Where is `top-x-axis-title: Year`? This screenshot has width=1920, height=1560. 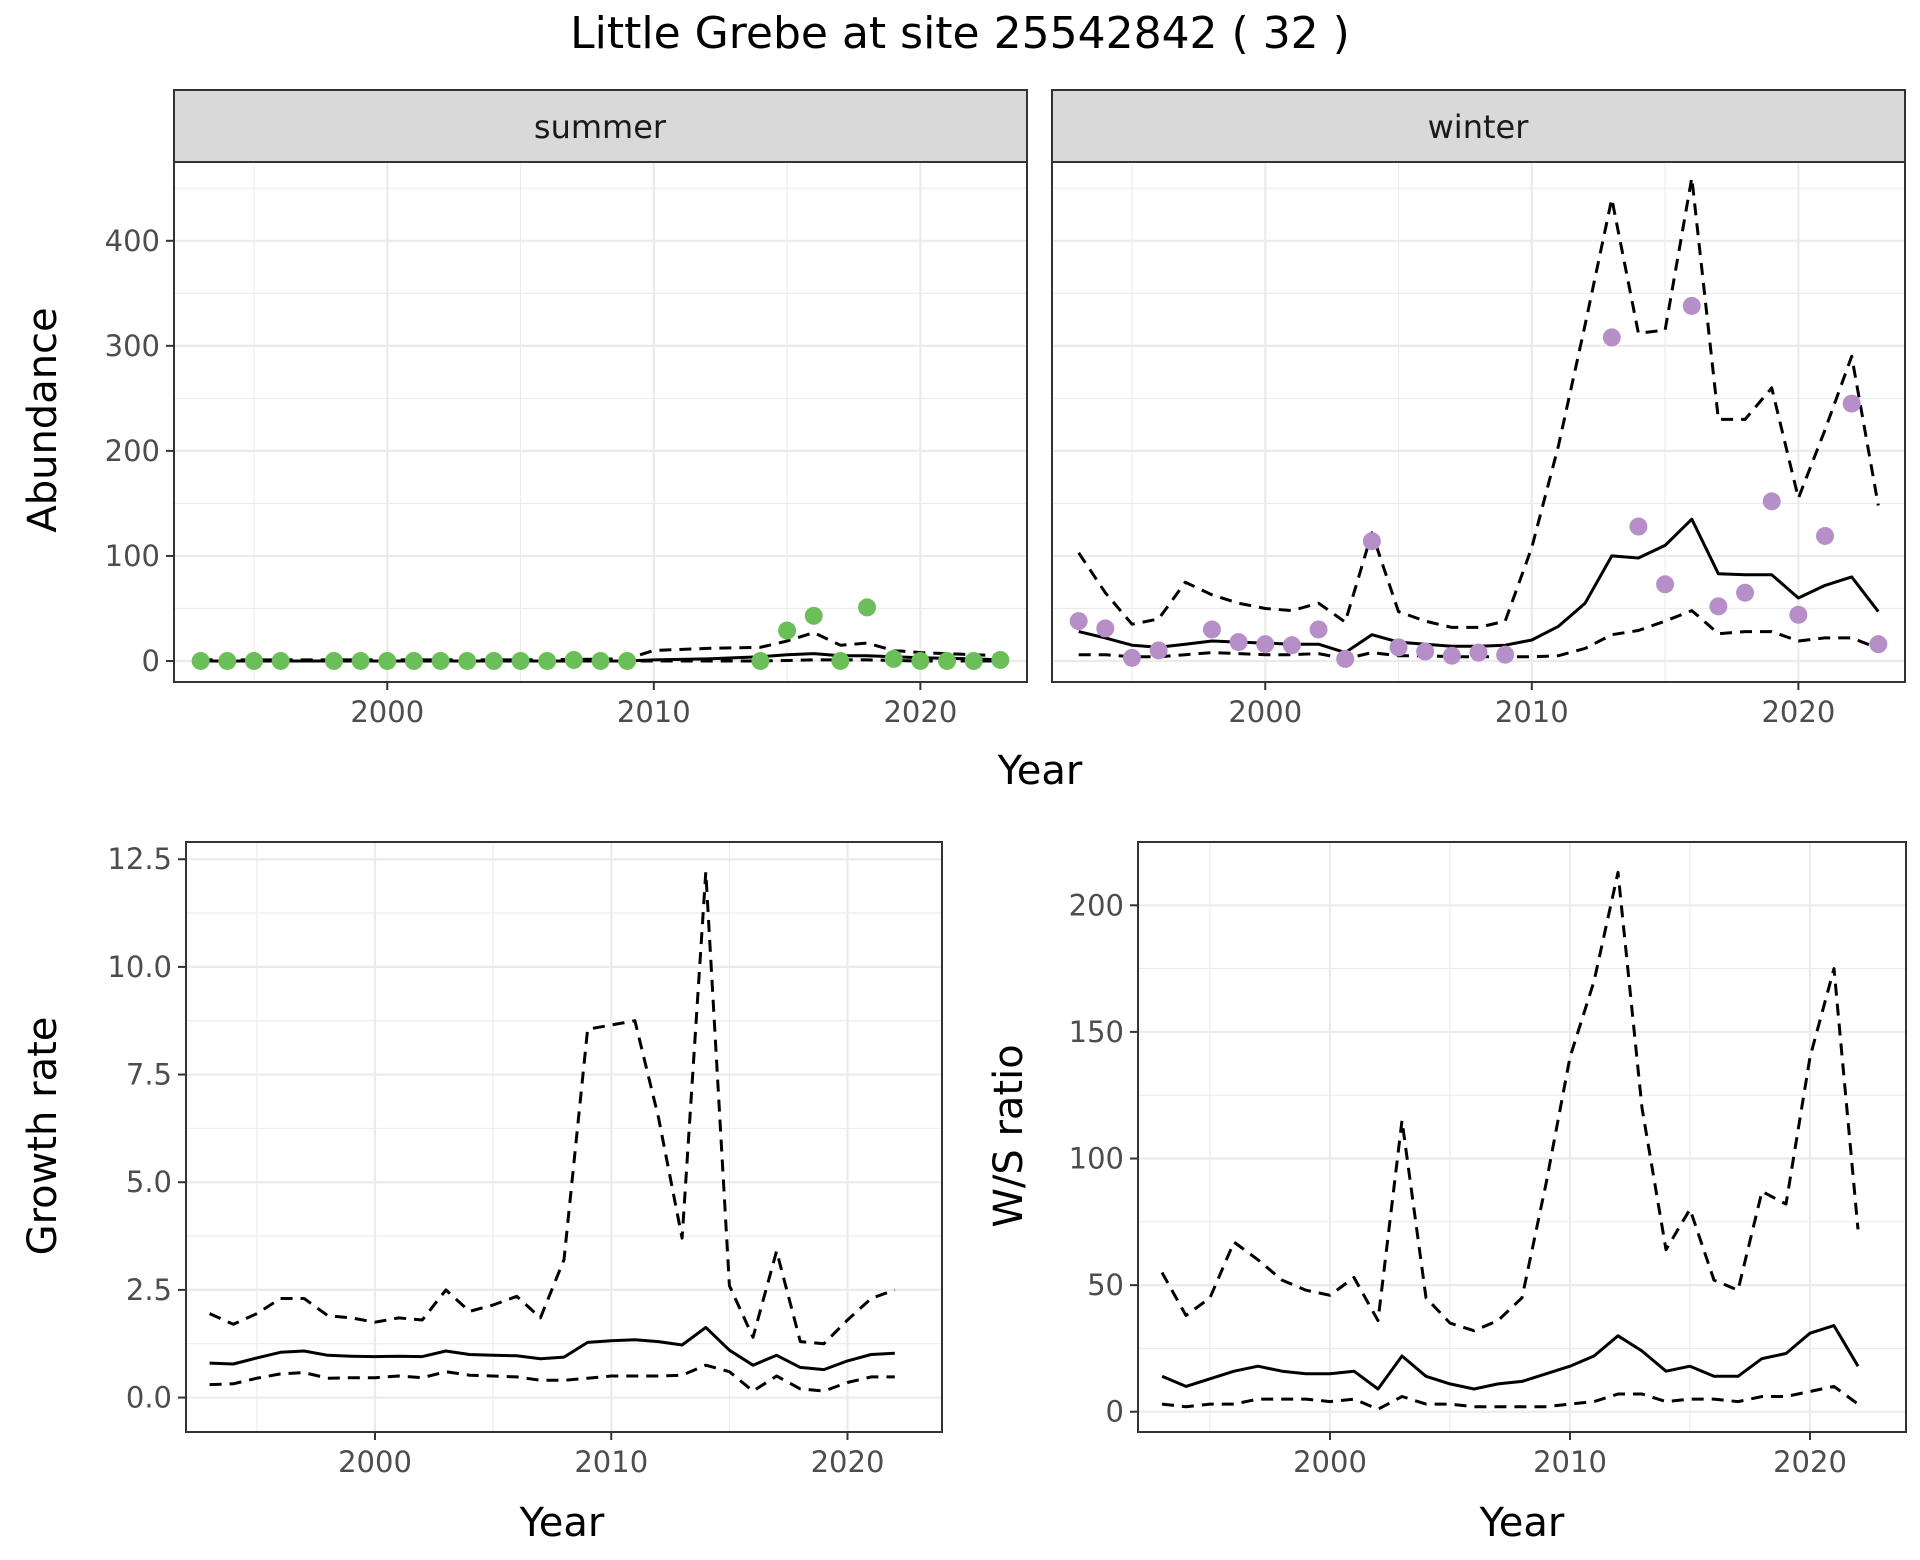 top-x-axis-title: Year is located at coordinates (1040, 771).